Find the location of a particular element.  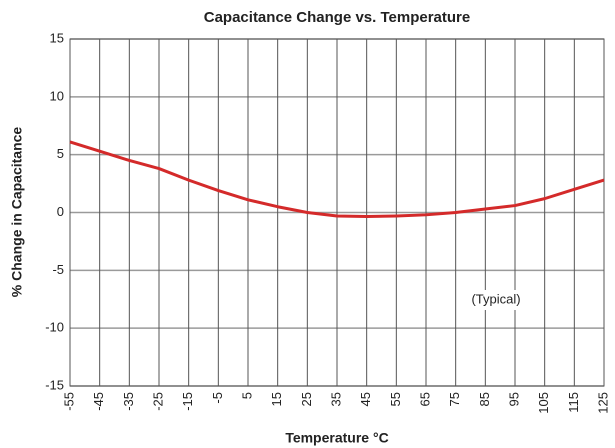

x-tick-label: -35 is located at coordinates (128, 401).